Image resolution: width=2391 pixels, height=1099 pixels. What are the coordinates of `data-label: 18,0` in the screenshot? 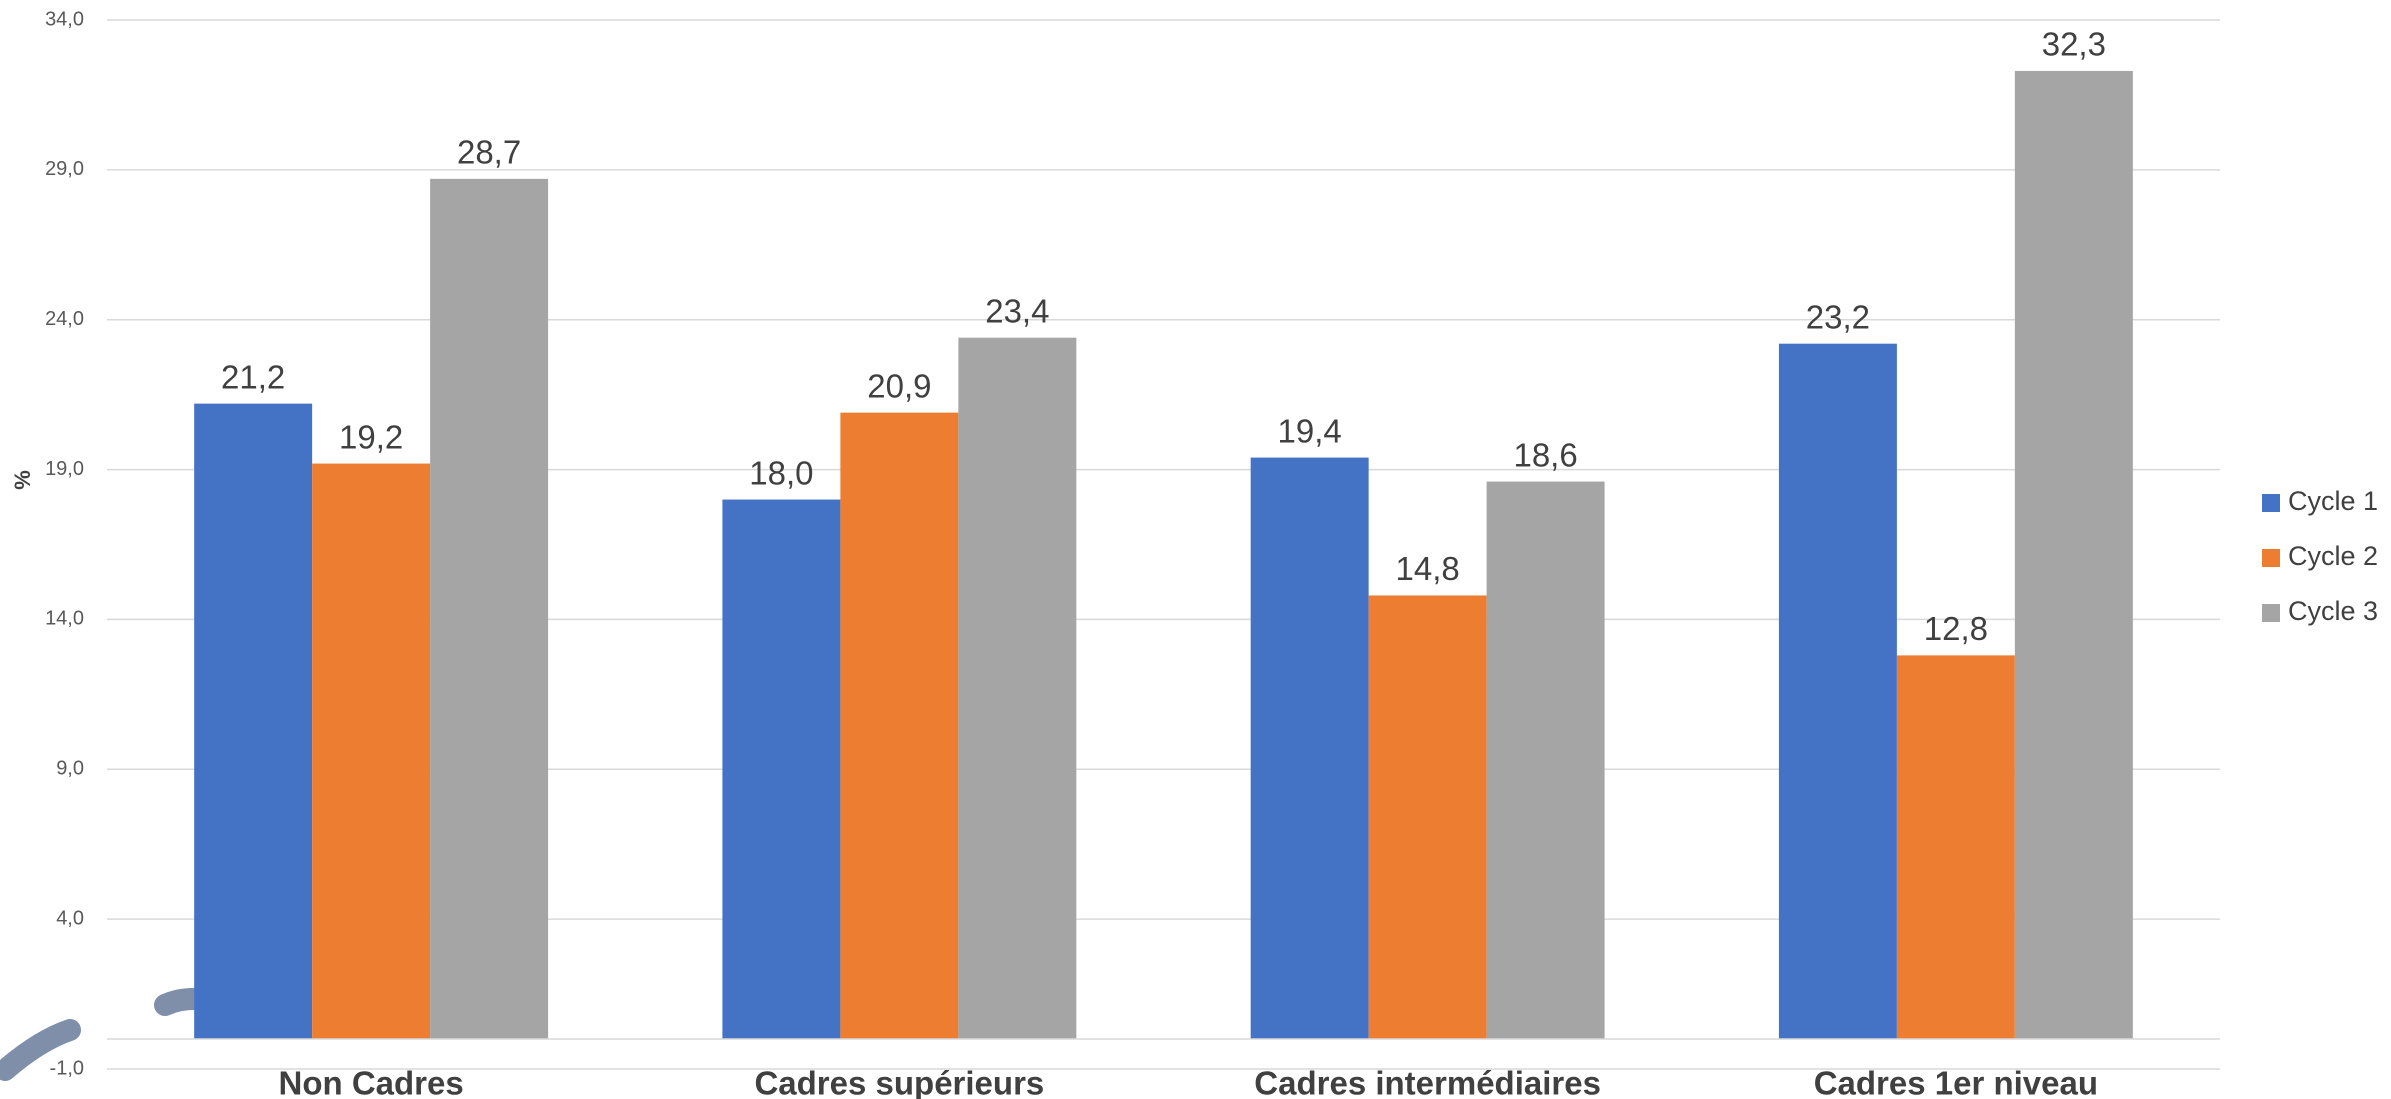 It's located at (781, 472).